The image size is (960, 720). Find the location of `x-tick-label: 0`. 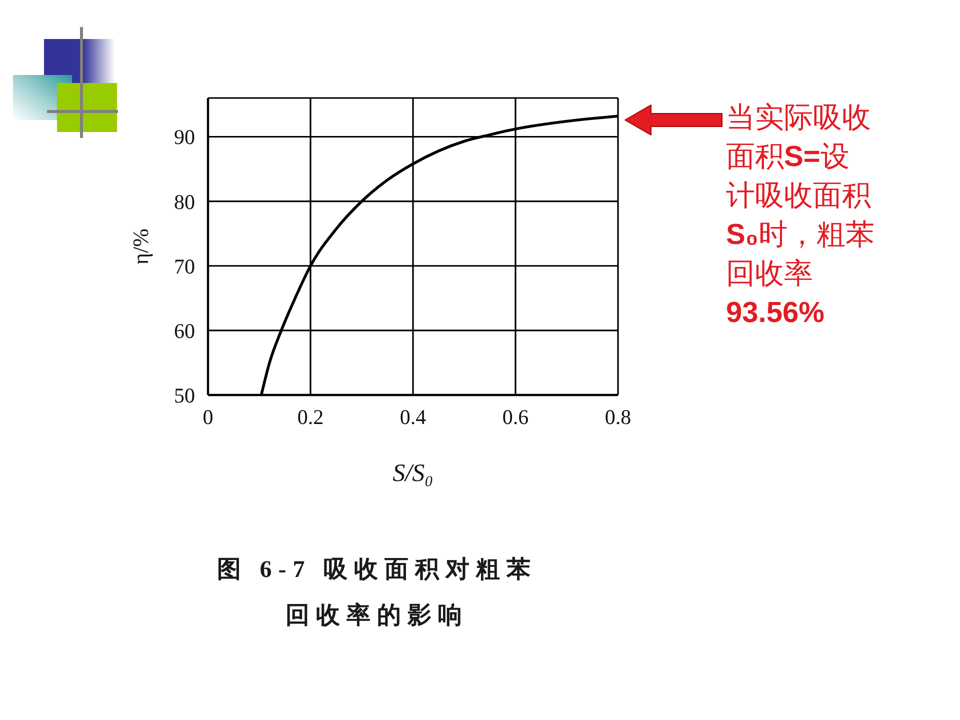

x-tick-label: 0 is located at coordinates (208, 416).